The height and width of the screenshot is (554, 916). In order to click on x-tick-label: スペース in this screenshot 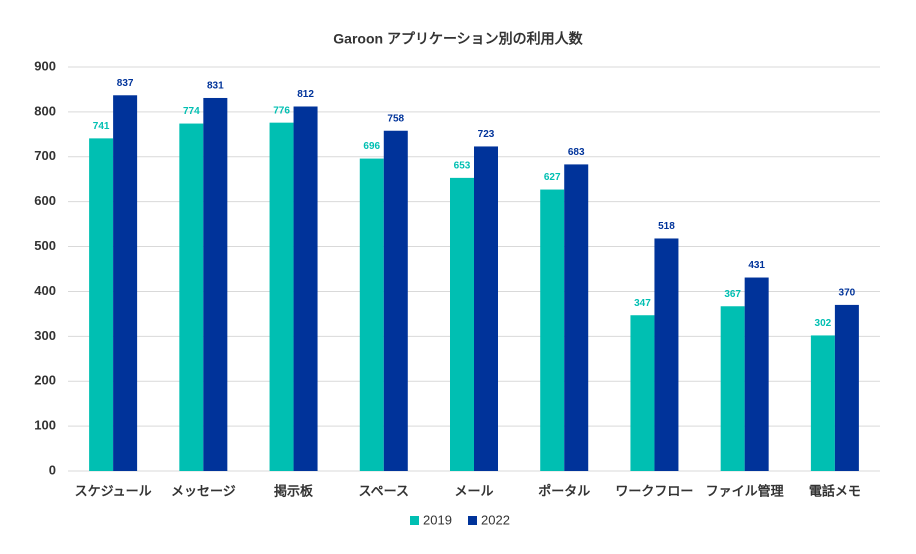, I will do `click(384, 490)`.